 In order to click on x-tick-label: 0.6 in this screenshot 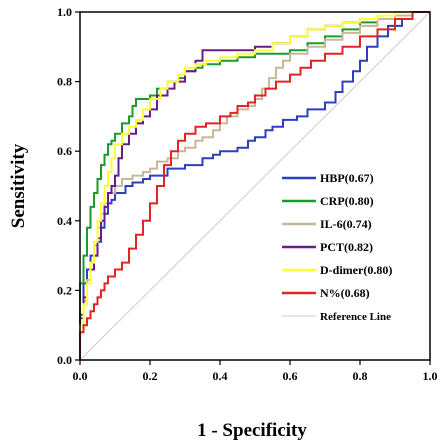, I will do `click(290, 376)`.